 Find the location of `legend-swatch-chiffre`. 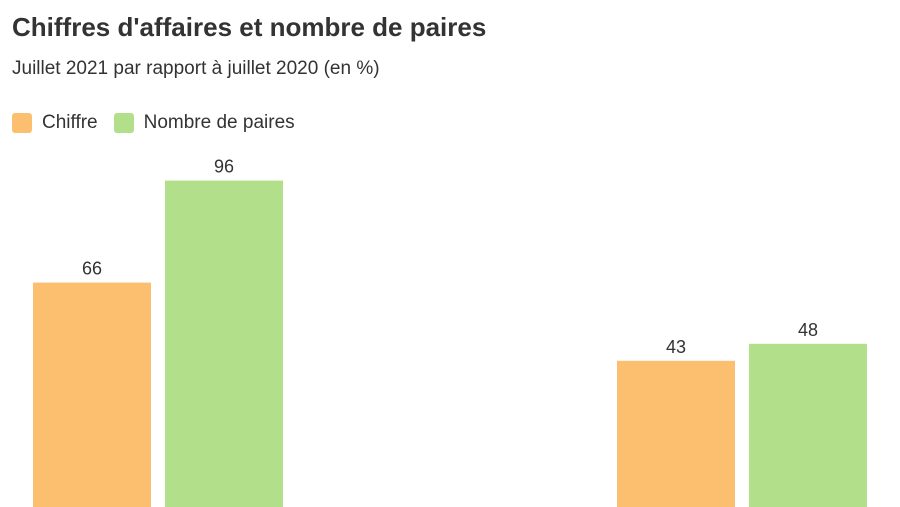

legend-swatch-chiffre is located at coordinates (22, 123).